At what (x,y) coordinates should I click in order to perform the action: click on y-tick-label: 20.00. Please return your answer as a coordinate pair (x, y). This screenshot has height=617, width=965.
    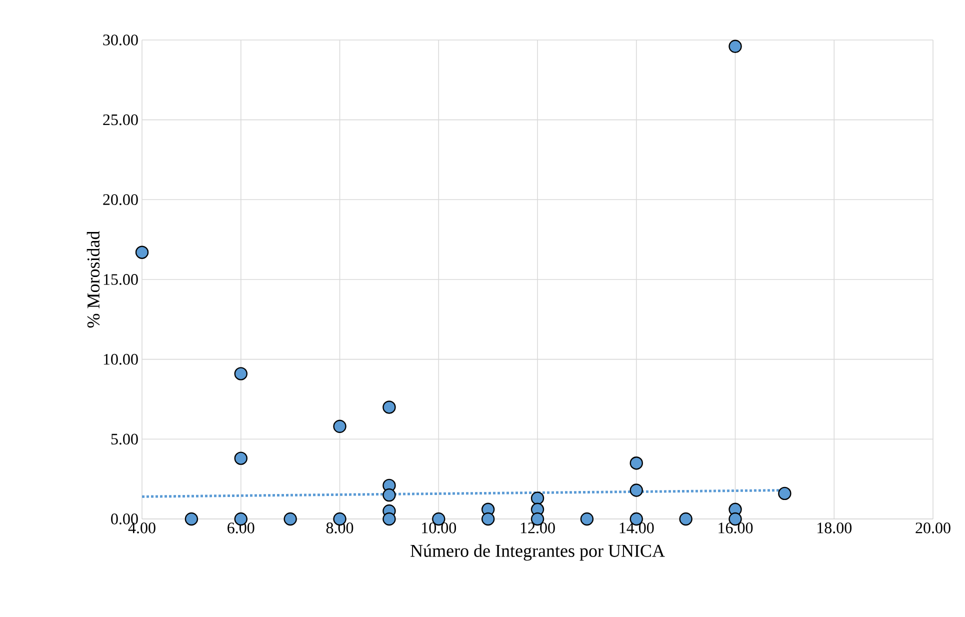
    Looking at the image, I should click on (120, 200).